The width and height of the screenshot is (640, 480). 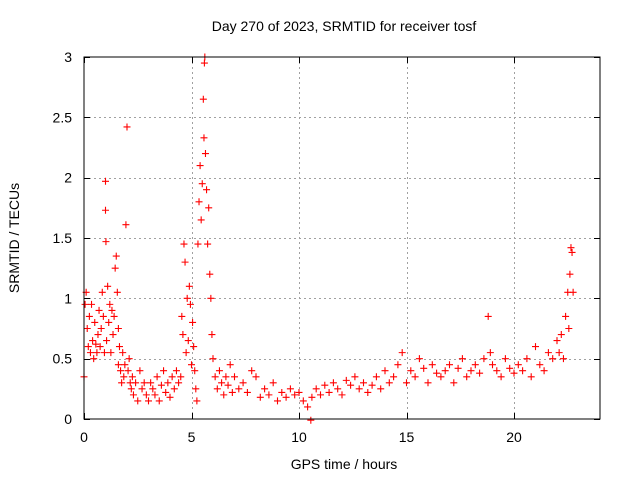 What do you see at coordinates (68, 419) in the screenshot?
I see `y-tick-label: 0` at bounding box center [68, 419].